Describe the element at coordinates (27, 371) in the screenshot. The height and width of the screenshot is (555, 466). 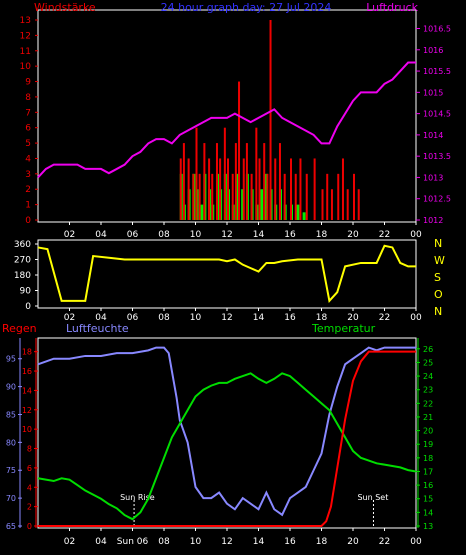
I see `regen-tick-label: 16` at that location.